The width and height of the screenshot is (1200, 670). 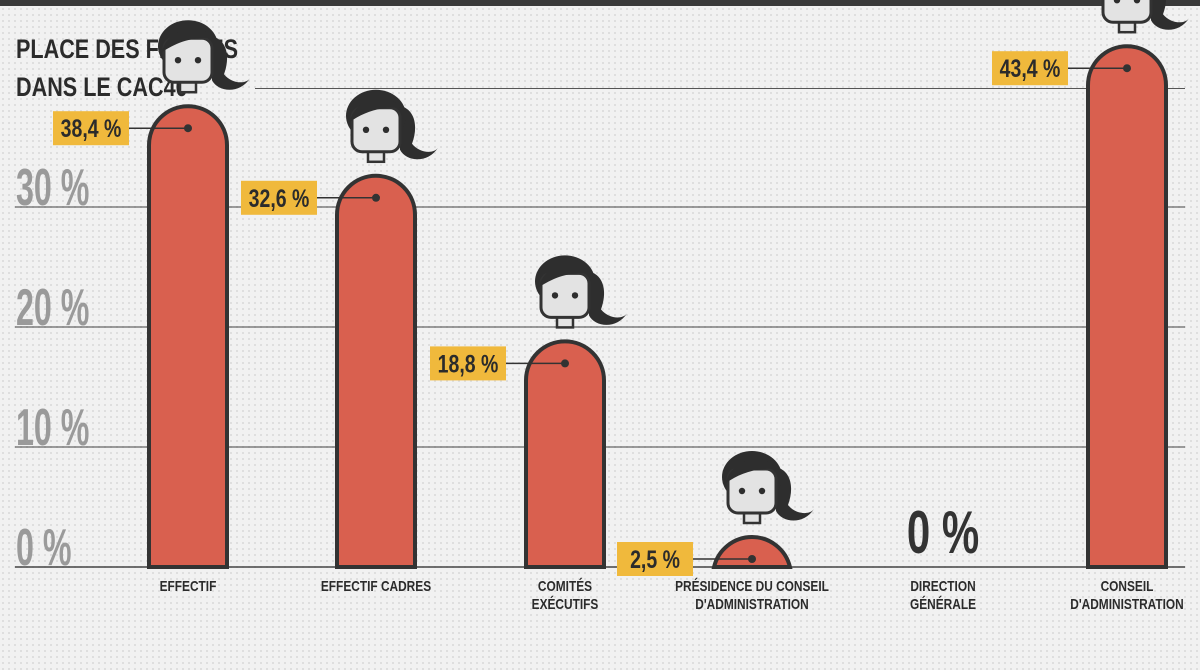 What do you see at coordinates (565, 604) in the screenshot?
I see `category-label: EXÉCUTIFS` at bounding box center [565, 604].